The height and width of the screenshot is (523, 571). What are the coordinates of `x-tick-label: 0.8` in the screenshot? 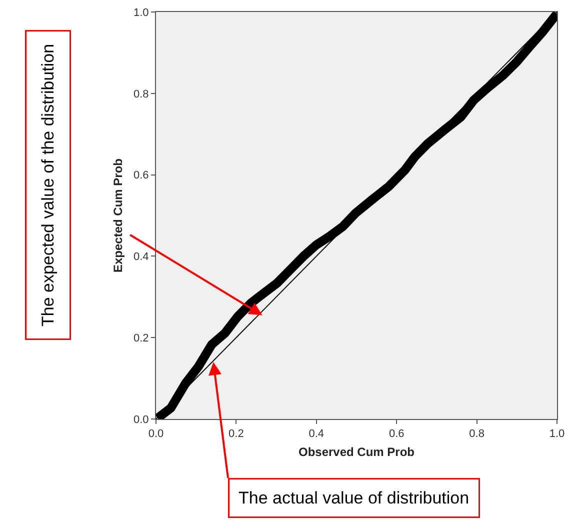 It's located at (476, 434).